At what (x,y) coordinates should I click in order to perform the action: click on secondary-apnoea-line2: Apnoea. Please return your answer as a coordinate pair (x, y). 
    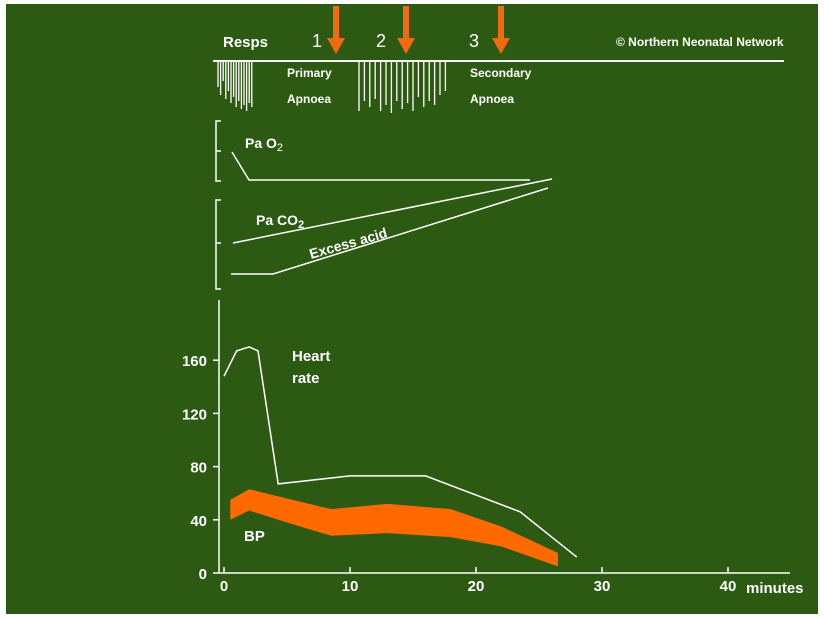
    Looking at the image, I should click on (492, 99).